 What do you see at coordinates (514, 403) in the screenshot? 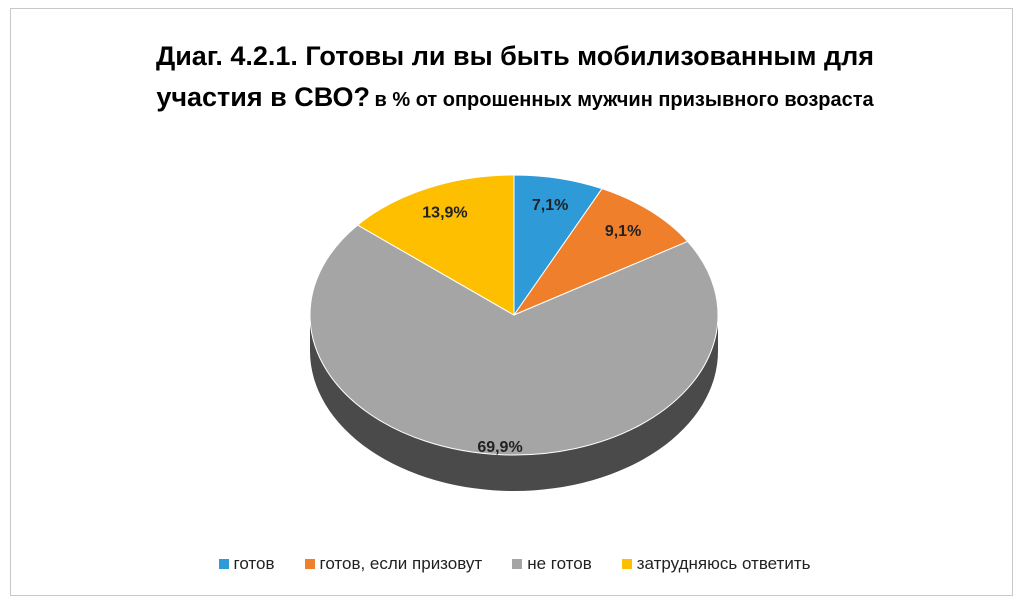
I see `pie-side` at bounding box center [514, 403].